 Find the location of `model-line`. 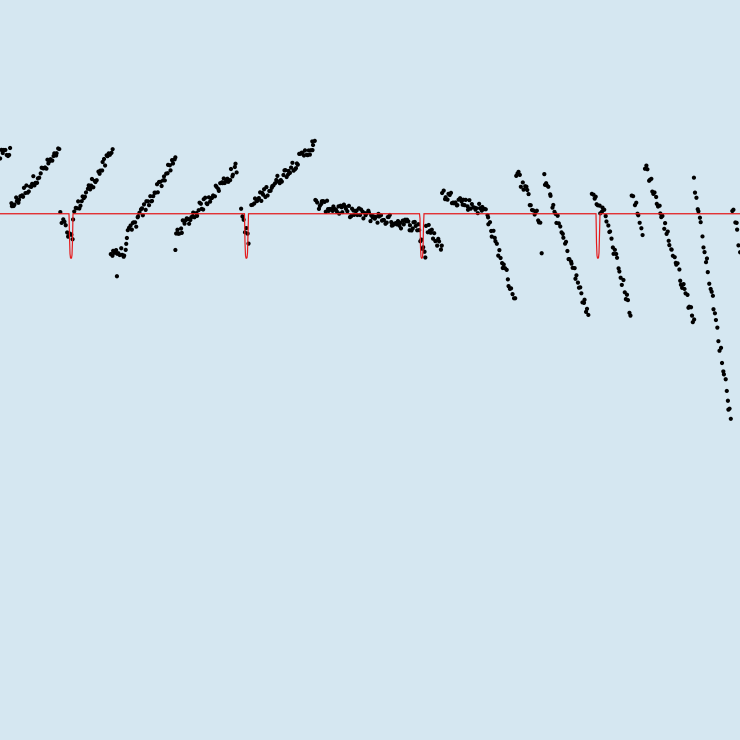

model-line is located at coordinates (370, 236).